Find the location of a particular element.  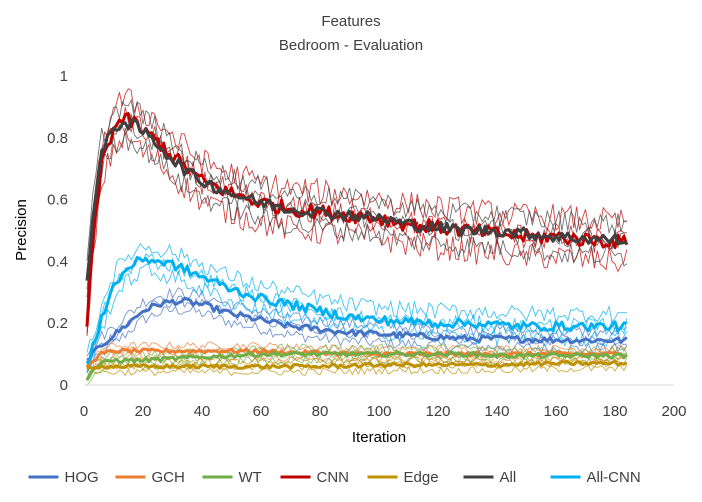

x-tick-label: 60 is located at coordinates (261, 411).